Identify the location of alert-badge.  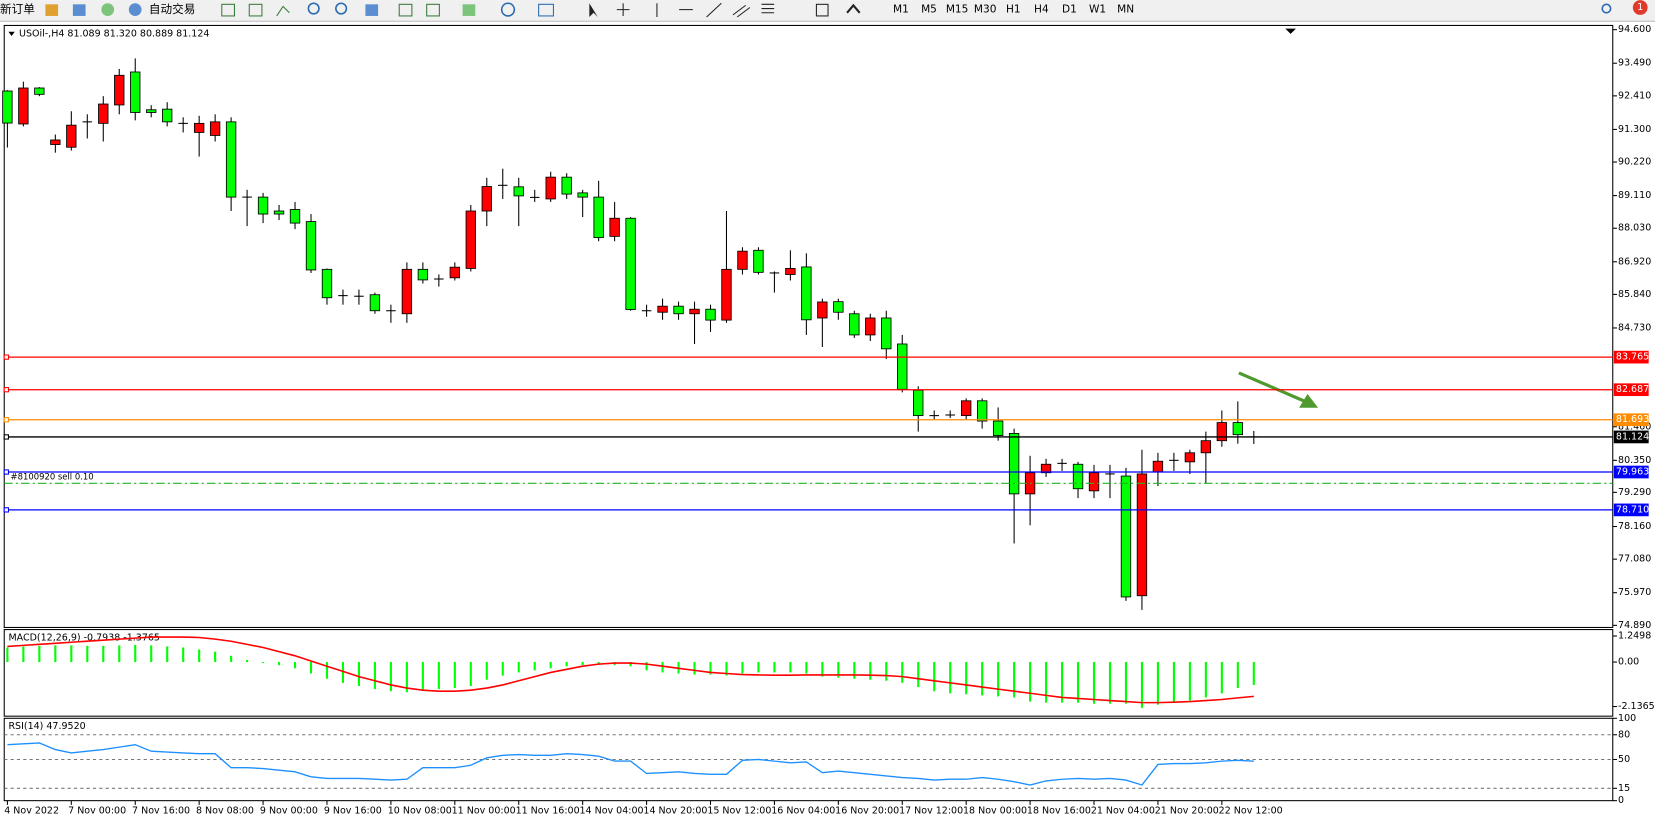
(1640, 7).